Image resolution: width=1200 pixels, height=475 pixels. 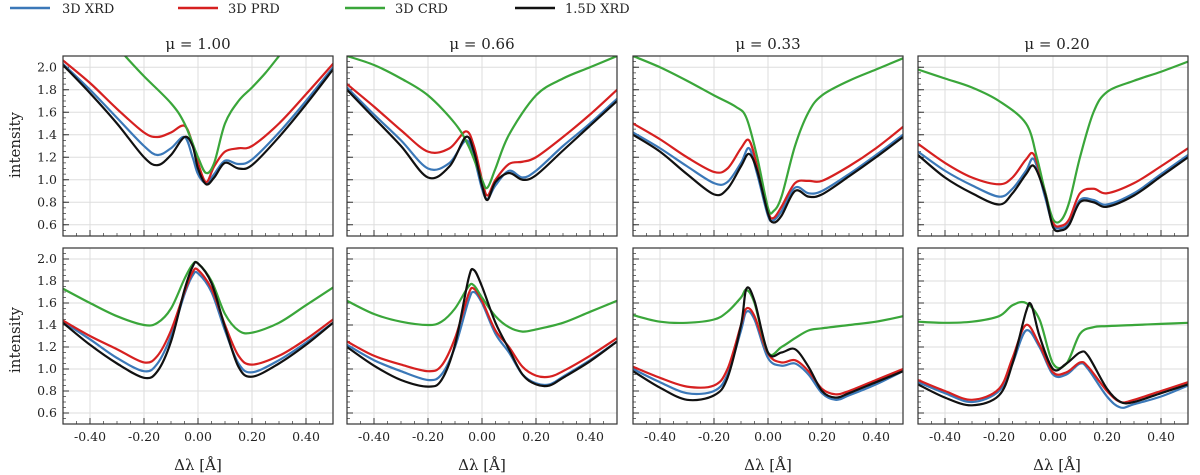 I want to click on panel-top-1: 0.6 0.8 1.0 1.2 1.4 1.6 1.8 2.0, so click(x=185, y=146).